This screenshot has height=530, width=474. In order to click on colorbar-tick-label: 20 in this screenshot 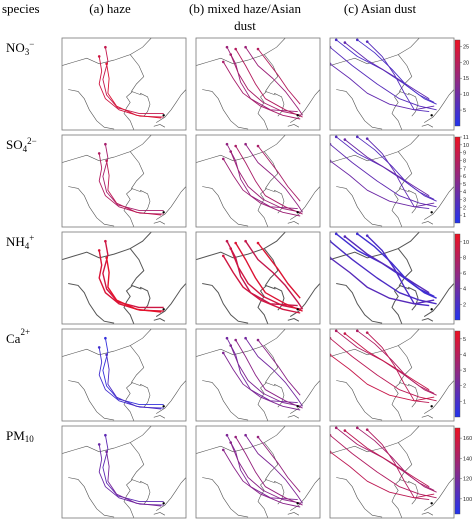, I will do `click(466, 63)`.